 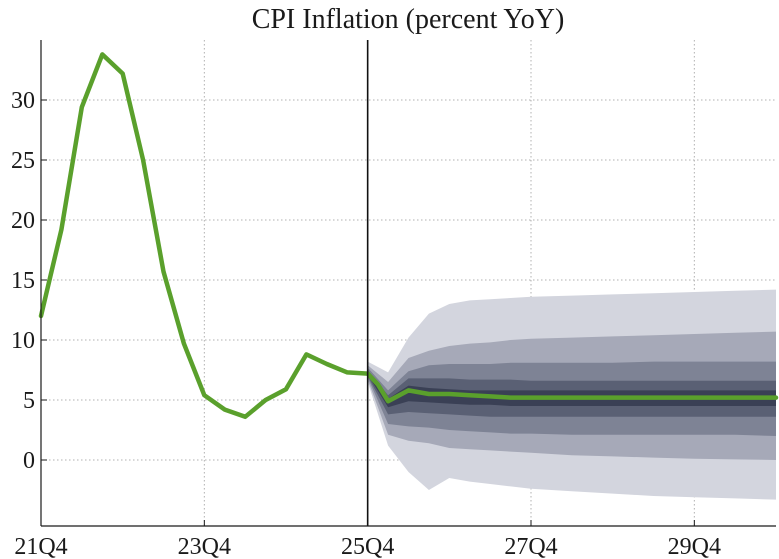 What do you see at coordinates (694, 546) in the screenshot?
I see `x-tick-label-29Q4: 29Q4` at bounding box center [694, 546].